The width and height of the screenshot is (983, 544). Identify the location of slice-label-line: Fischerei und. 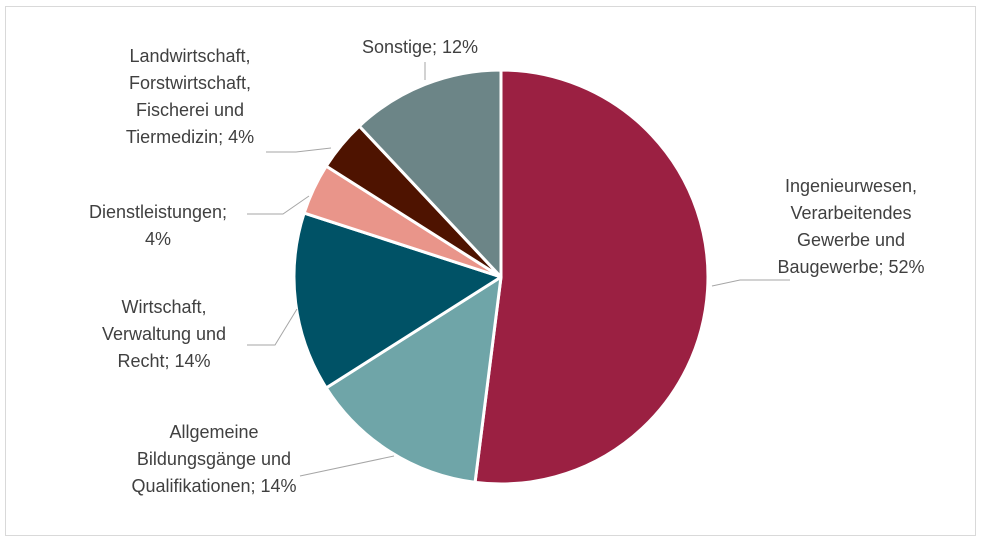
(190, 110).